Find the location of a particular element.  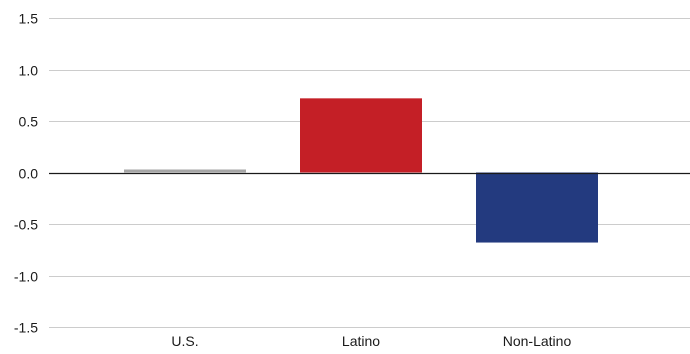

y-tick-label: 0.5 is located at coordinates (29, 122).